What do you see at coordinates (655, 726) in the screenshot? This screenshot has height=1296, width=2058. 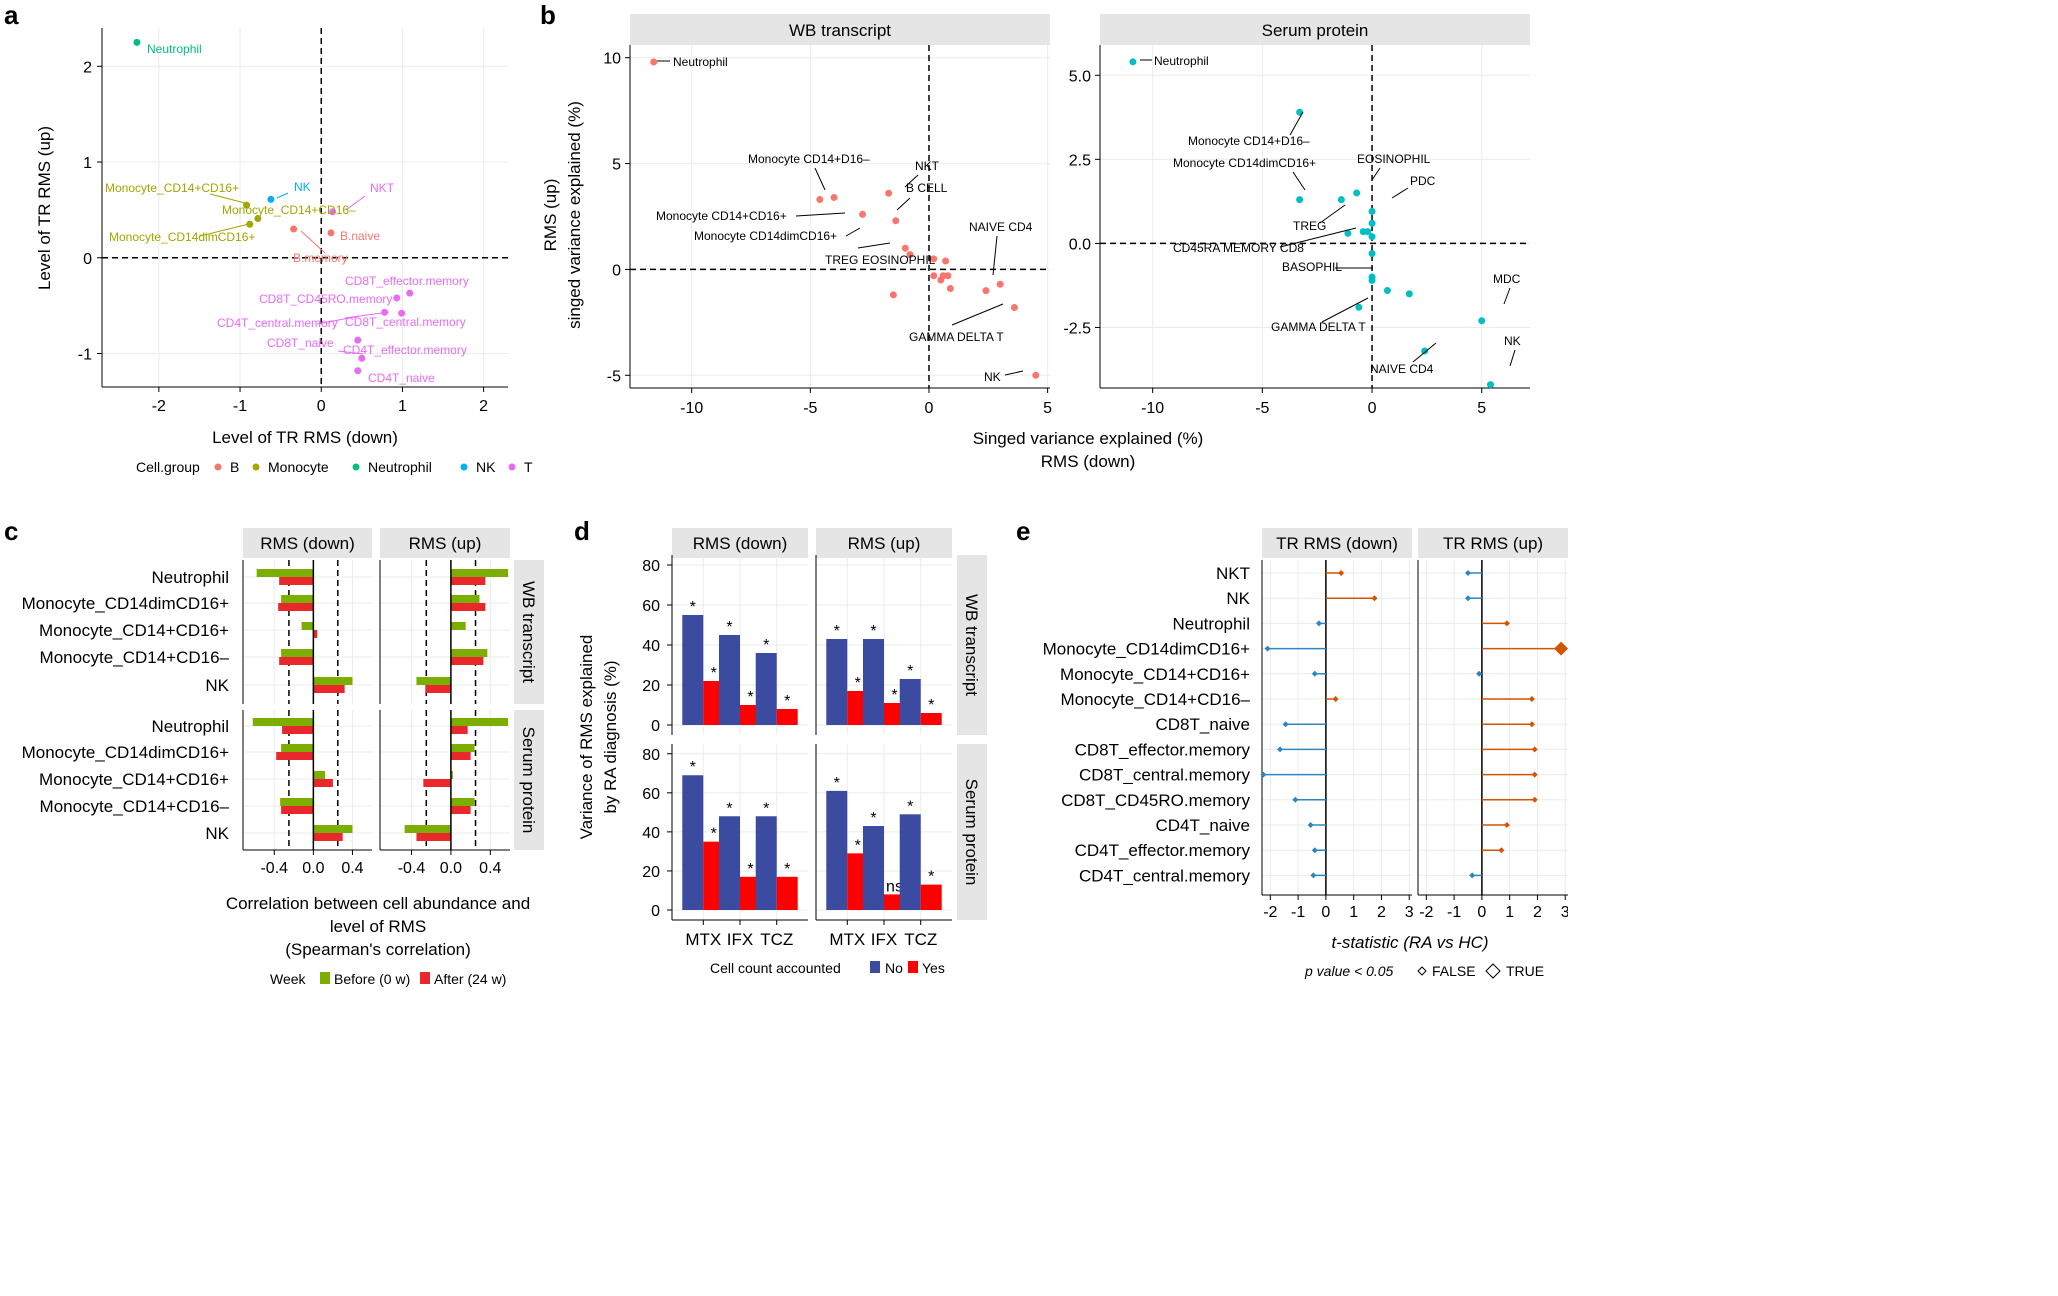 I see `panel-d-y-tick: 0` at bounding box center [655, 726].